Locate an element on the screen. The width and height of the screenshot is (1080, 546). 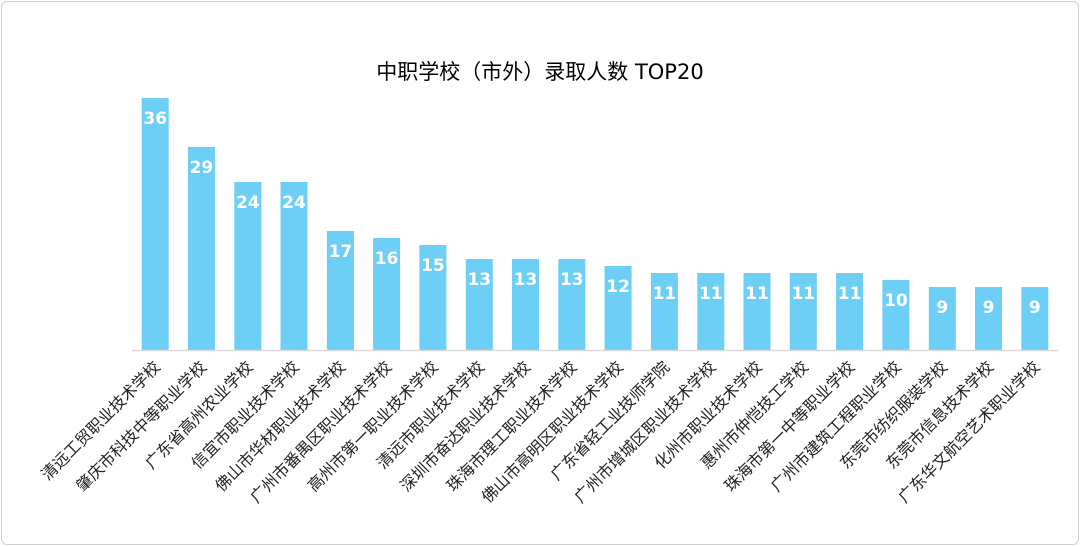
bar-value-label: 15 is located at coordinates (433, 266).